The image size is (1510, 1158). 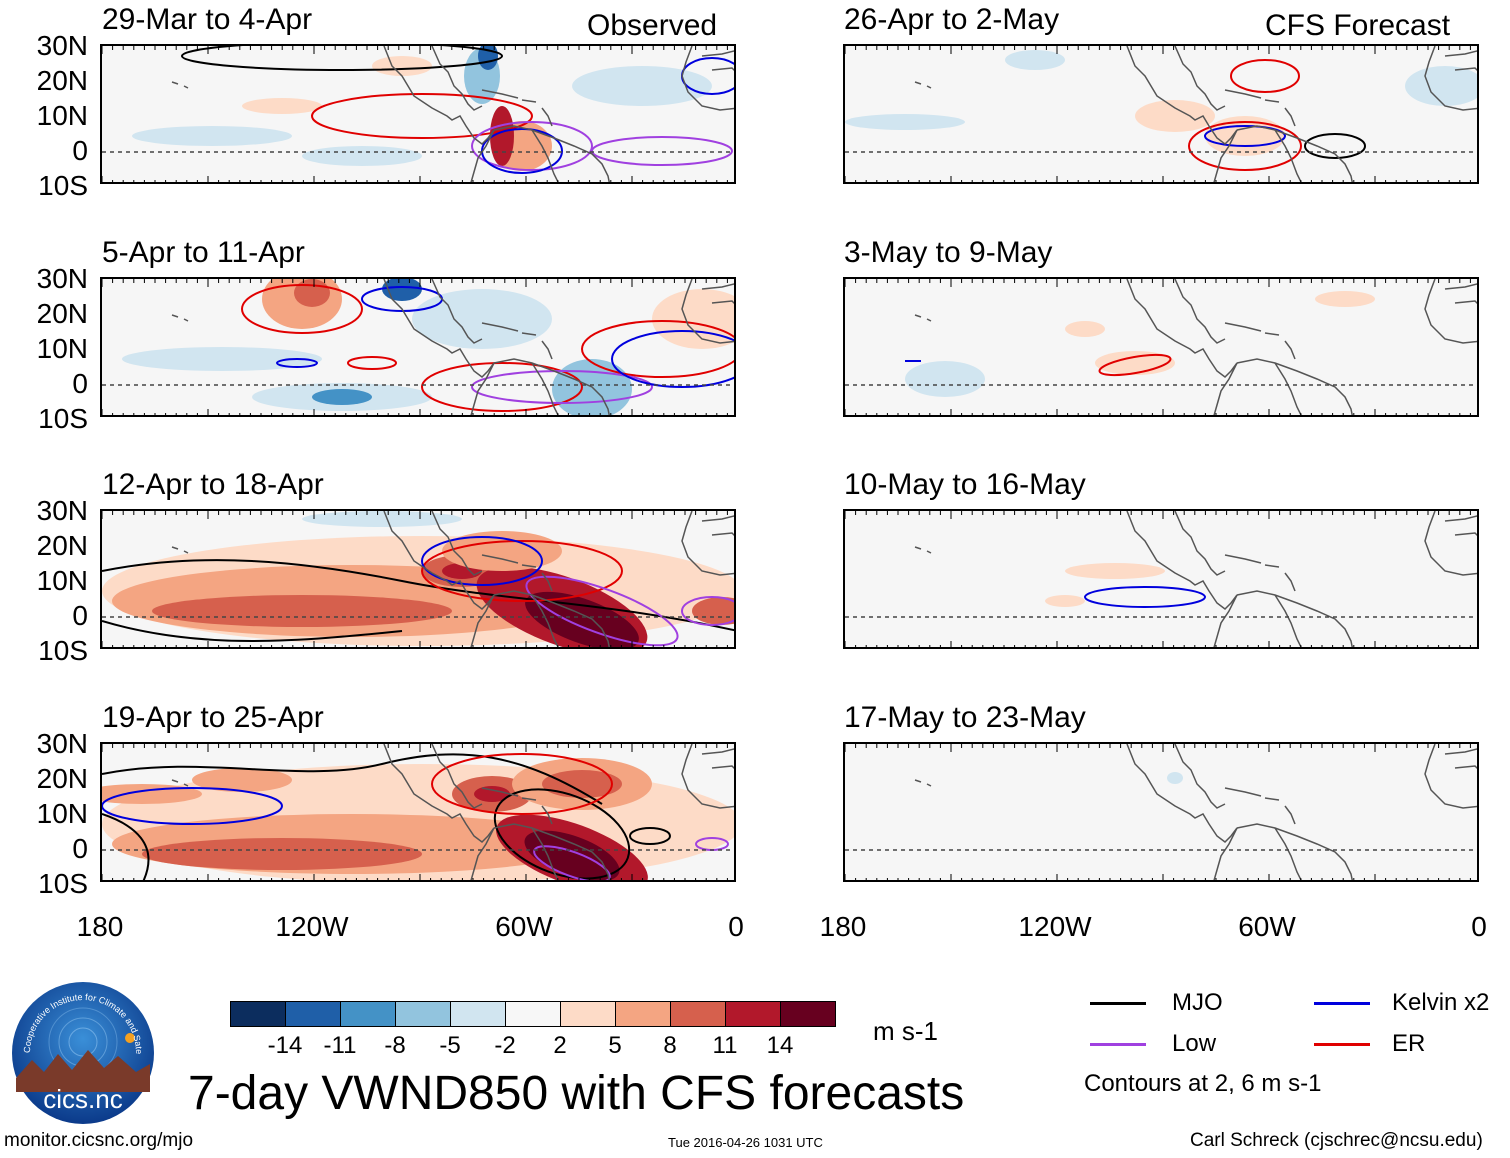 I want to click on lat-label: 30N, so click(x=62, y=278).